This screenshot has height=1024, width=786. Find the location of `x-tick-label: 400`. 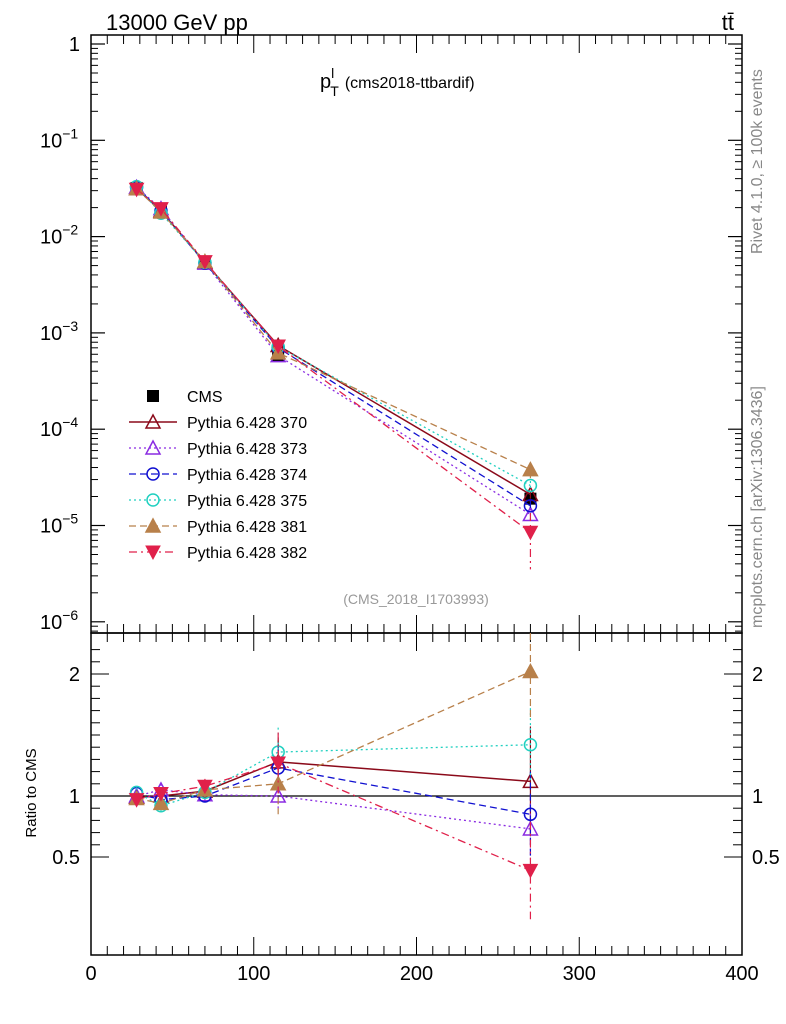

x-tick-label: 400 is located at coordinates (741, 974).